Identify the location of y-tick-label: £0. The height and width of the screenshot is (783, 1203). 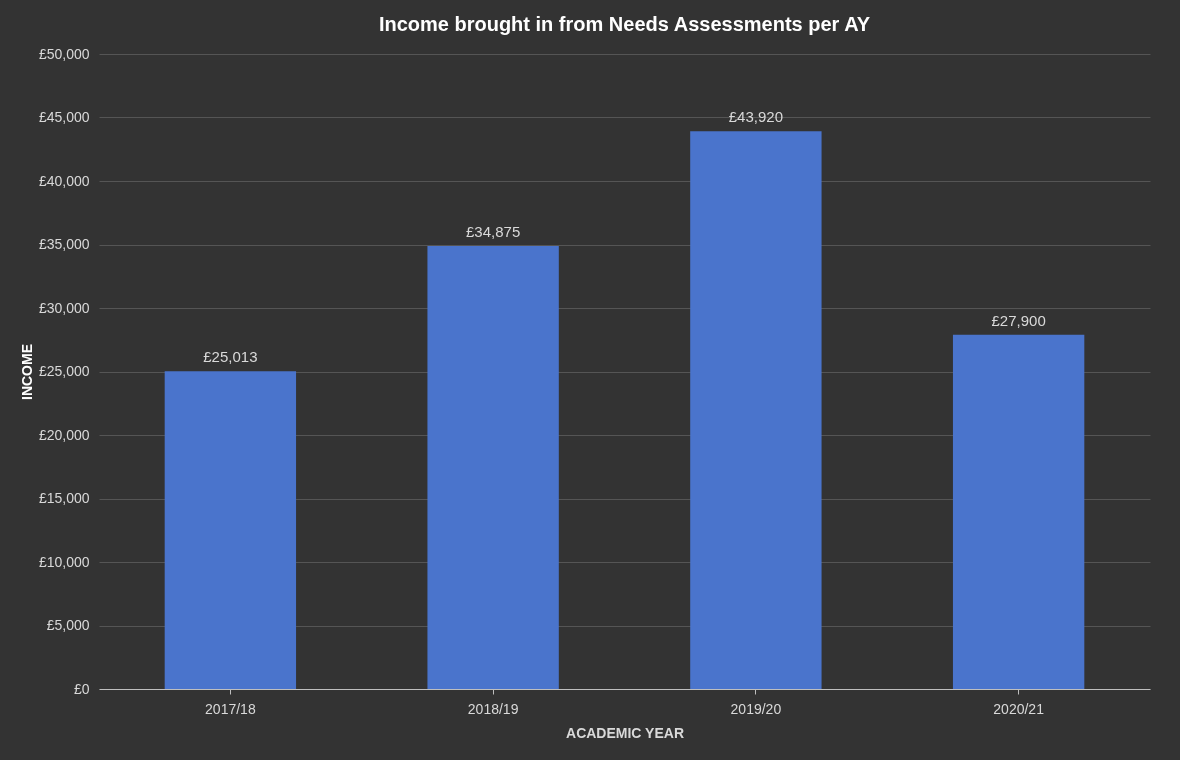
(81, 688).